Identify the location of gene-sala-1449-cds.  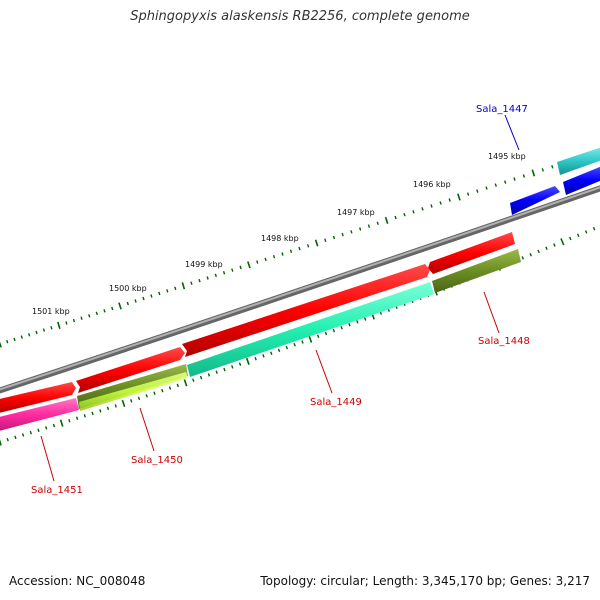
(306, 310).